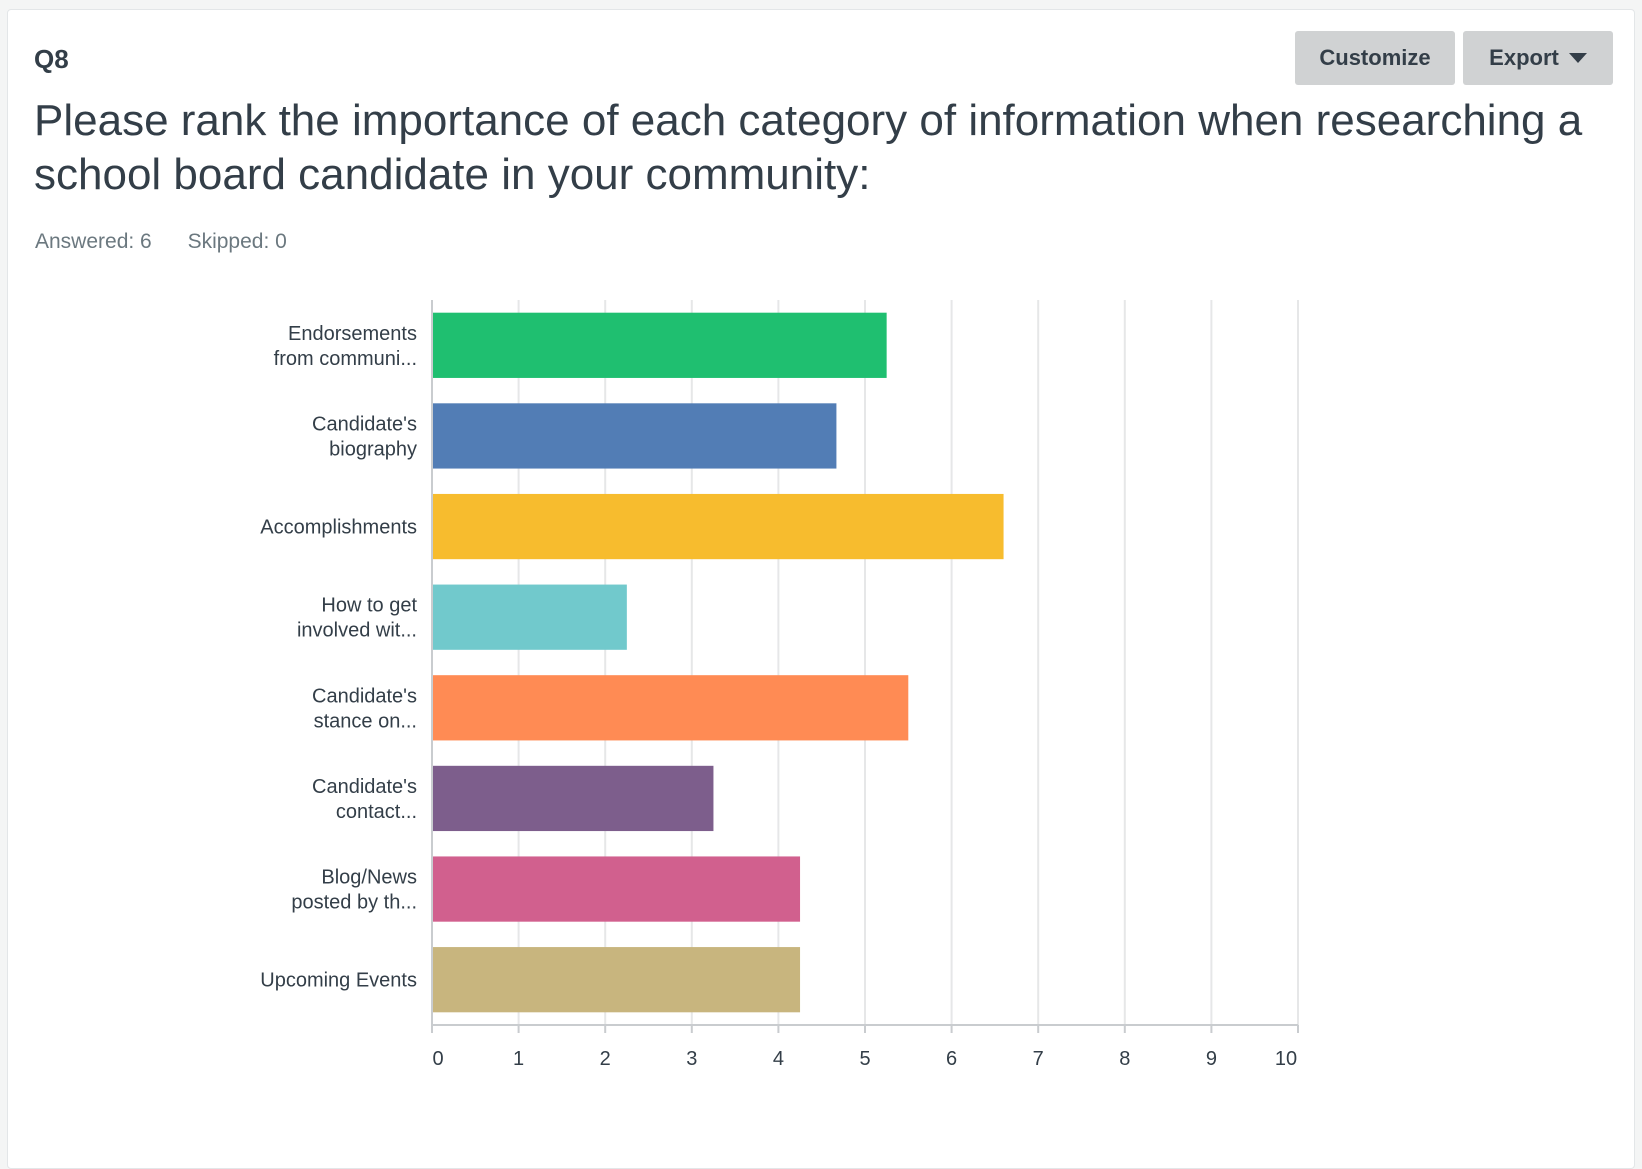 Image resolution: width=1642 pixels, height=1169 pixels. Describe the element at coordinates (176, 242) in the screenshot. I see `response-stats: Answered: 6 Skipped: 0` at that location.